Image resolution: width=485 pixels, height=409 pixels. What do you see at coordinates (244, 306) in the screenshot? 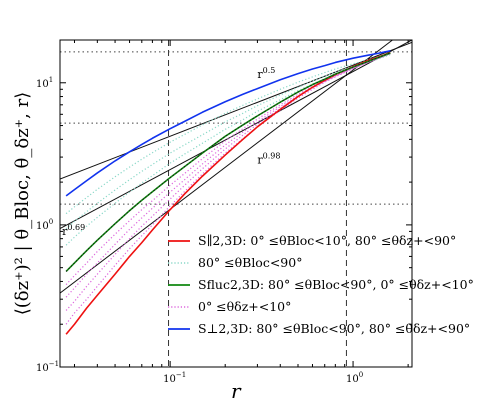
I see `legend-label-3: 0° ≤θδz+<10°` at bounding box center [244, 306].